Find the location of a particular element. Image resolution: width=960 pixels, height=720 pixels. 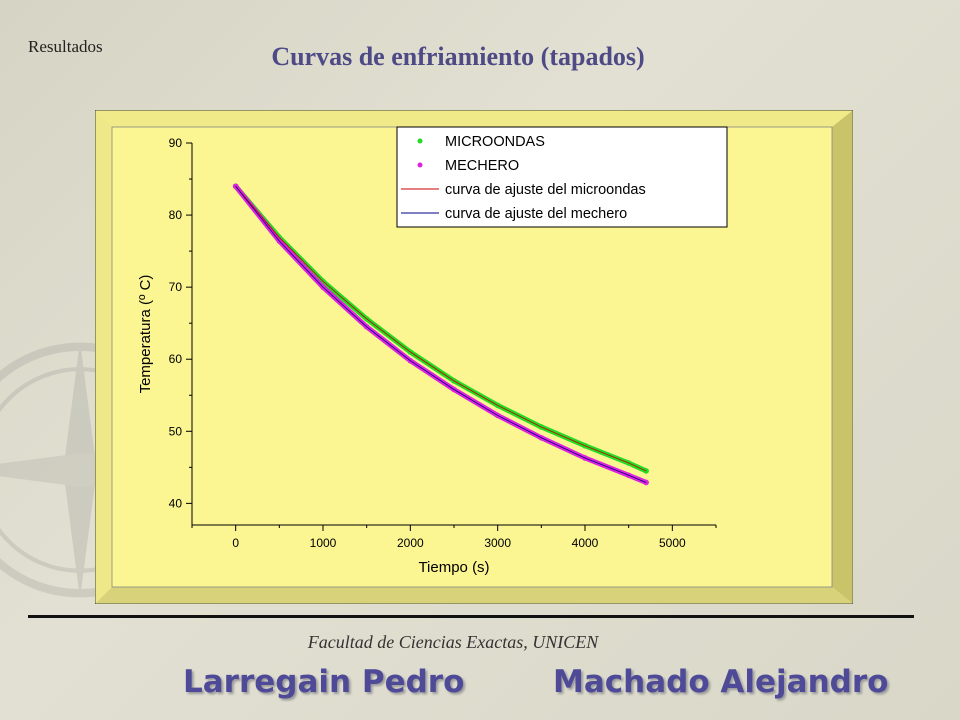

y-tick-label: 60 is located at coordinates (176, 359).